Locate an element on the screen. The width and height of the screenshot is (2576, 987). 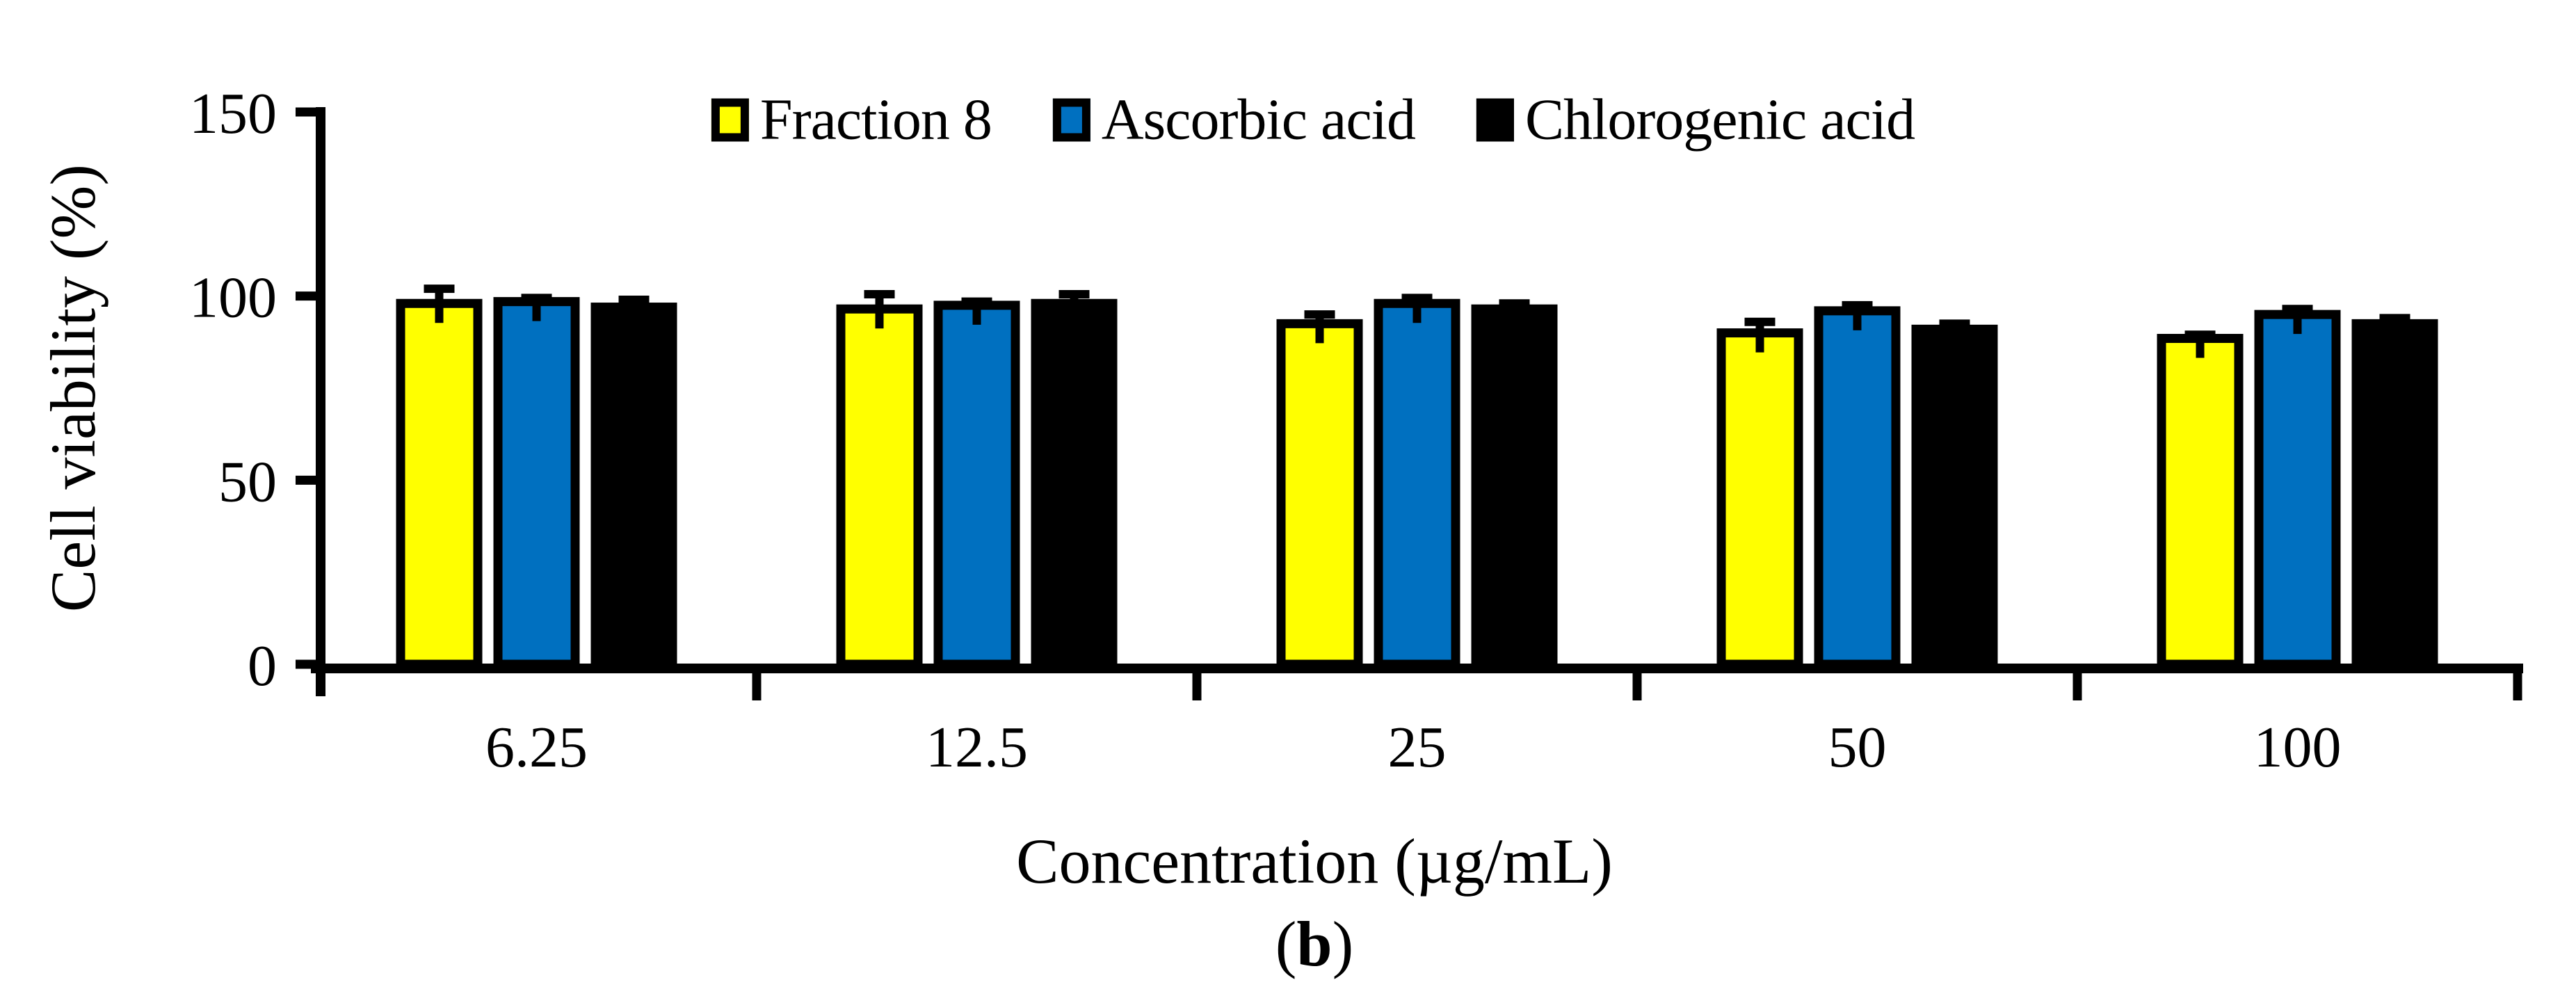
caption-letter: b is located at coordinates (1314, 943).